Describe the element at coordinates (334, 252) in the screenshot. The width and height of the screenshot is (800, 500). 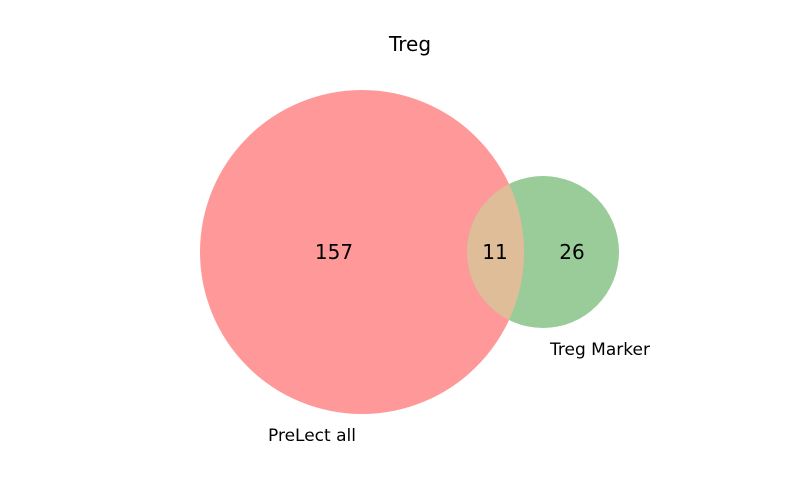
I see `count-prelect-all-only: 157` at that location.